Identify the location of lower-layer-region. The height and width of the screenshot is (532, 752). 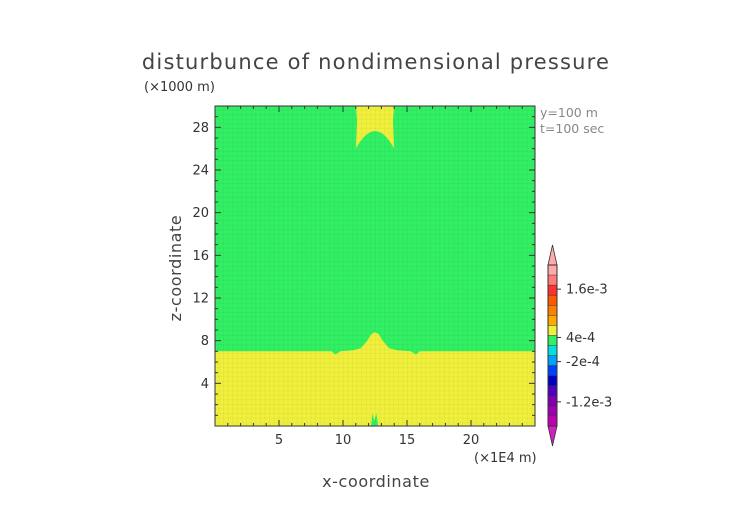
(375, 379).